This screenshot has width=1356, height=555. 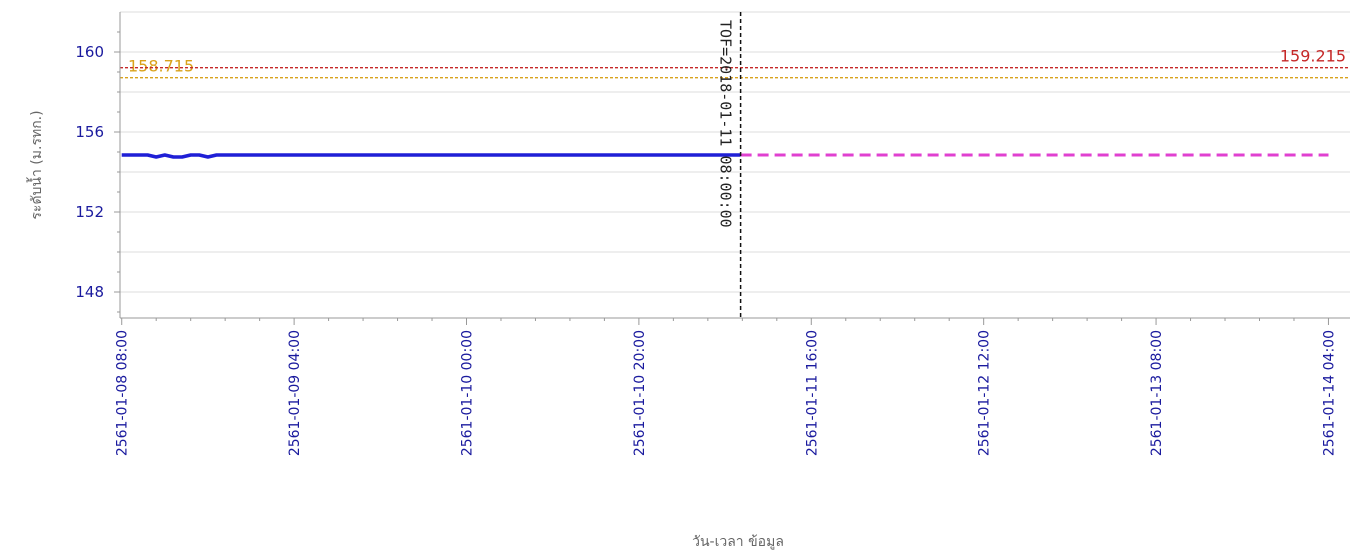 I want to click on reference-lines: 158.715 159.215, so click(x=735, y=63).